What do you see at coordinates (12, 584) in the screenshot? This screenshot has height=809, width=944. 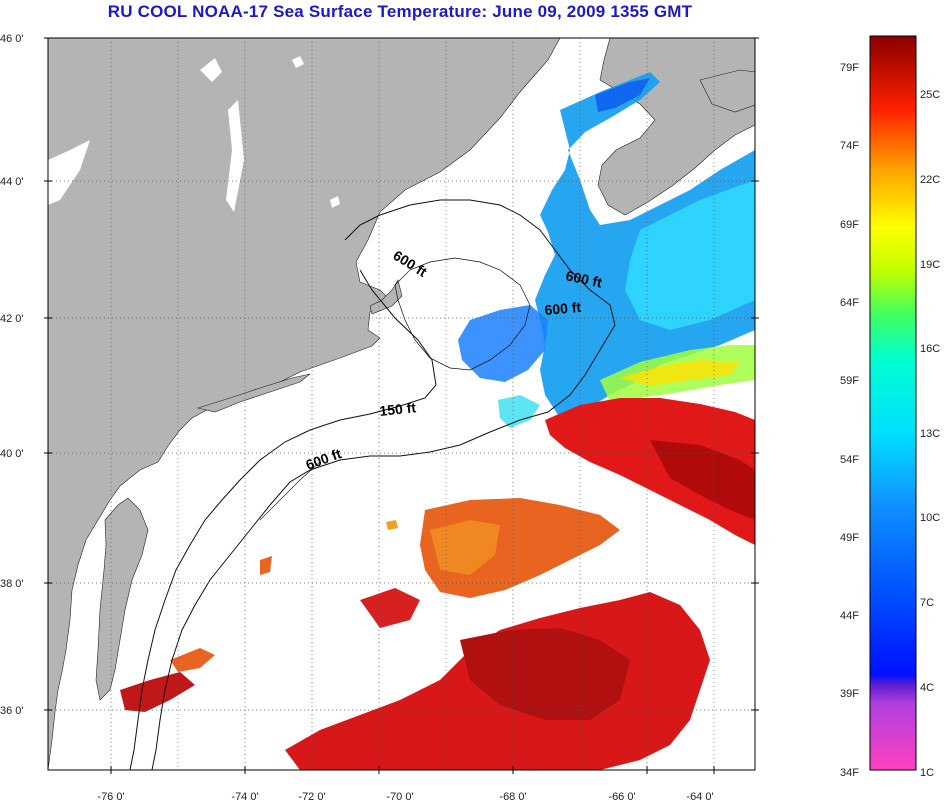 I see `lat-label-38: 38 0'` at bounding box center [12, 584].